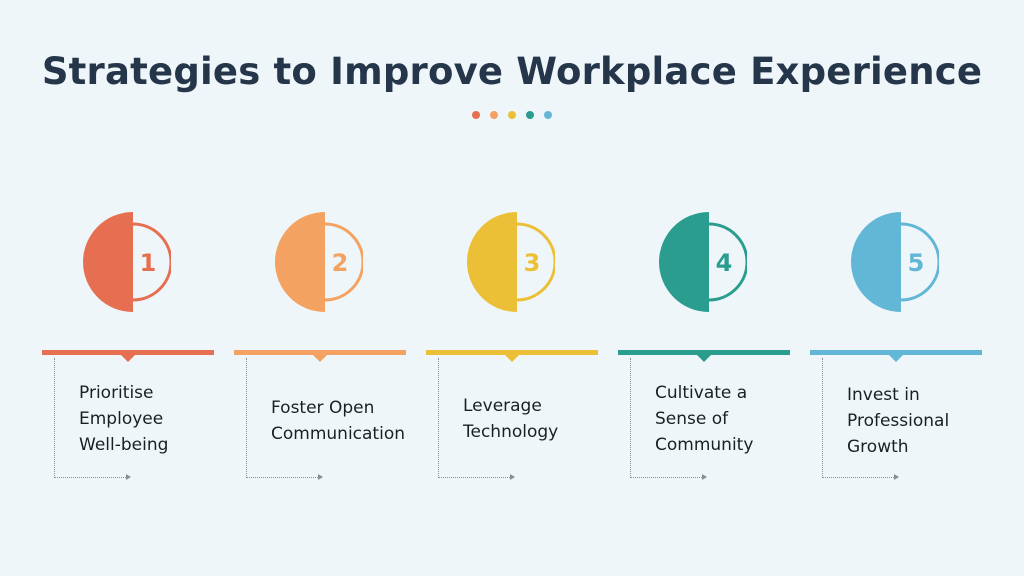 The height and width of the screenshot is (576, 1024). What do you see at coordinates (538, 419) in the screenshot?
I see `step-label: Leverage Technology` at bounding box center [538, 419].